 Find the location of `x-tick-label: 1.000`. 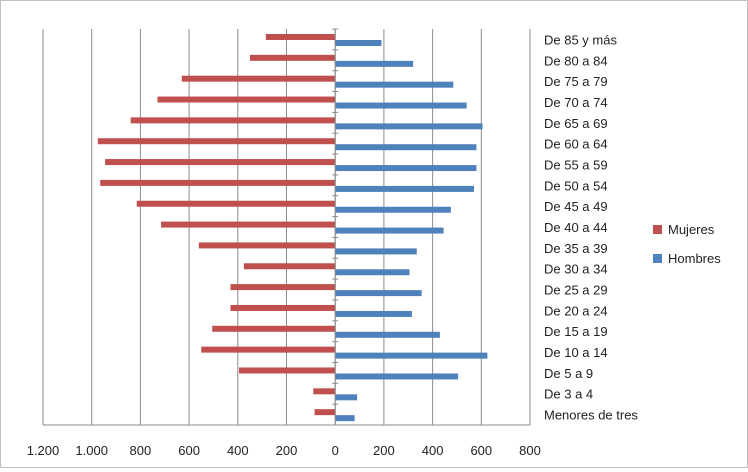

x-tick-label: 1.000 is located at coordinates (91, 450).